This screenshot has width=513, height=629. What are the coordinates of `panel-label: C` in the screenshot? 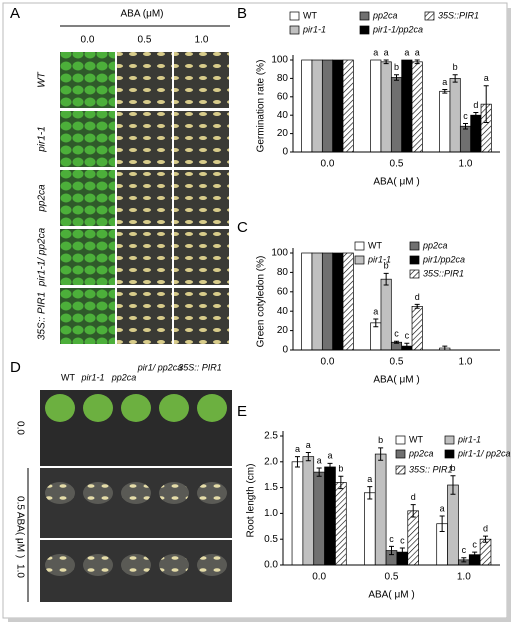 It's located at (242, 227).